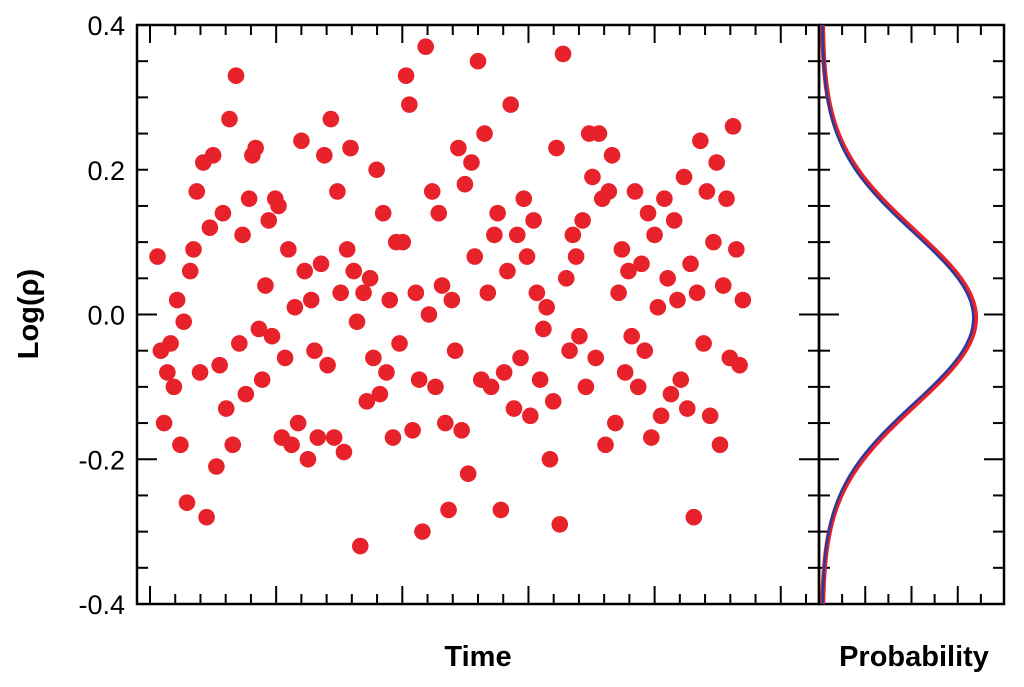  What do you see at coordinates (101, 315) in the screenshot?
I see `y-tick-labels: -0.4 -0.2 0.0 0.2 0.4` at bounding box center [101, 315].